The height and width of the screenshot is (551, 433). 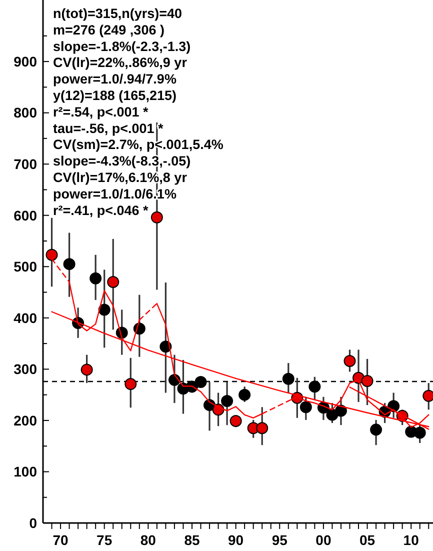 What do you see at coordinates (367, 540) in the screenshot?
I see `x-tick-label: 05` at bounding box center [367, 540].